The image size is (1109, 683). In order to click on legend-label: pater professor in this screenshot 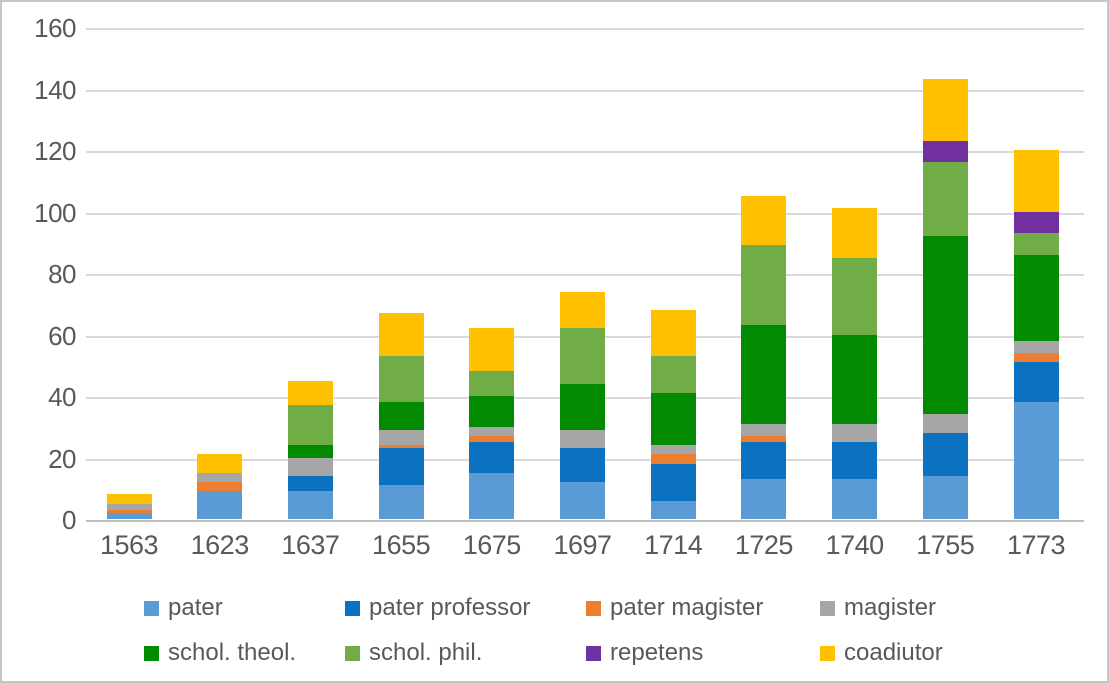, I will do `click(450, 607)`.